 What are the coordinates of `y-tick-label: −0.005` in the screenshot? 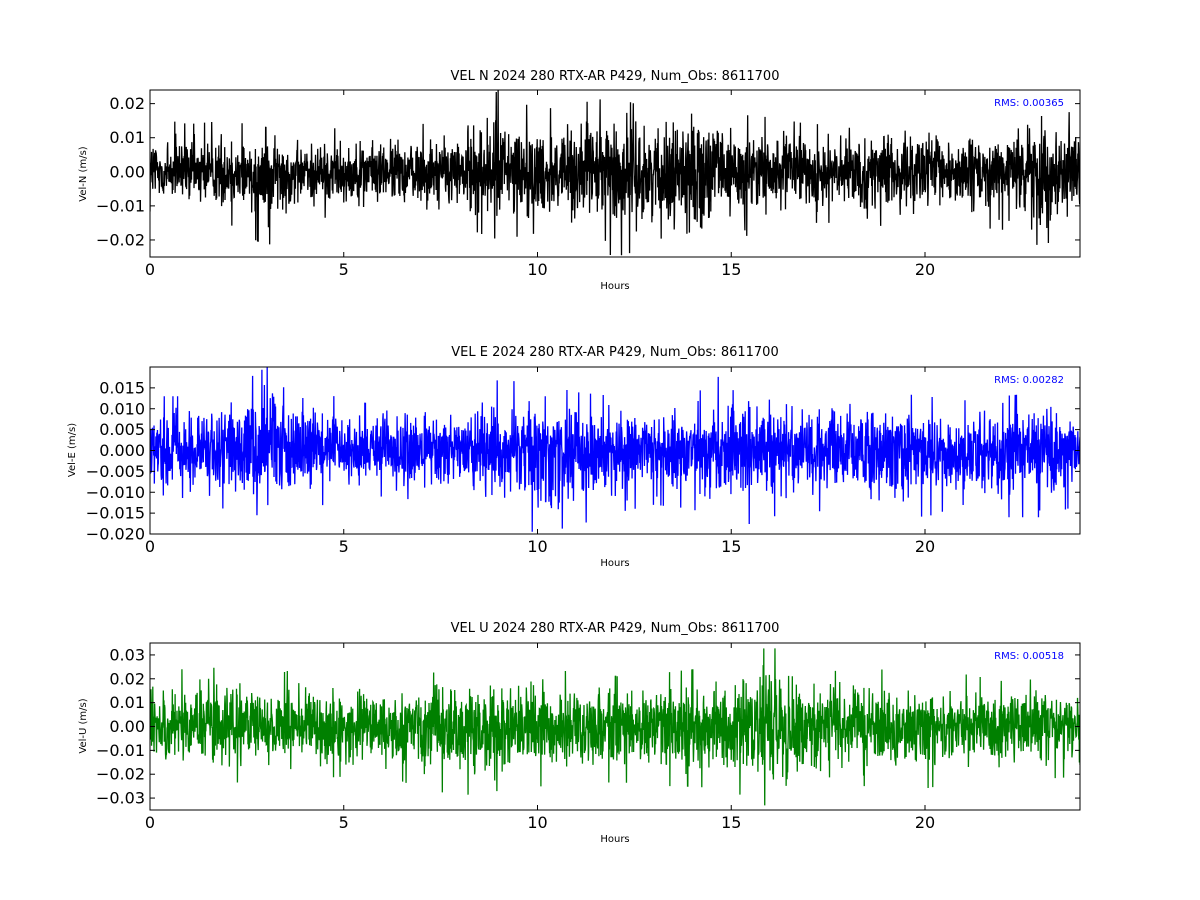 It's located at (115, 471).